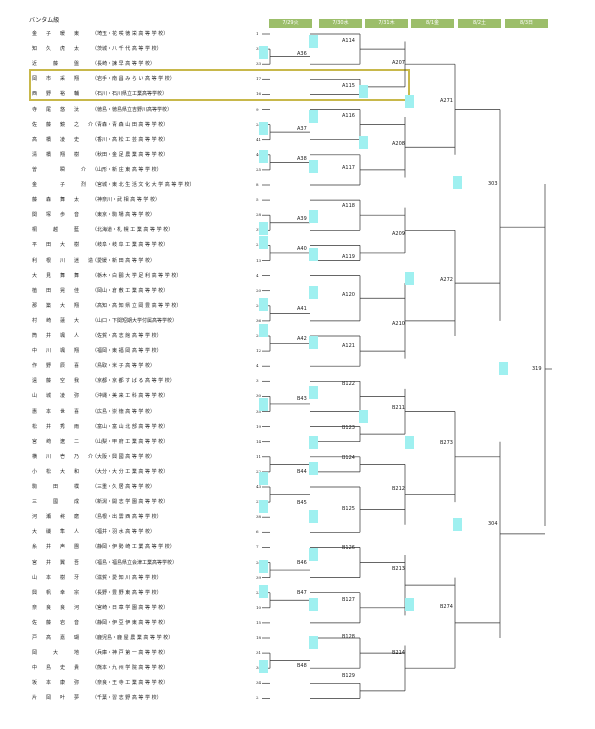  I want to click on player-name: 大 磯 隼 人, so click(57, 532).